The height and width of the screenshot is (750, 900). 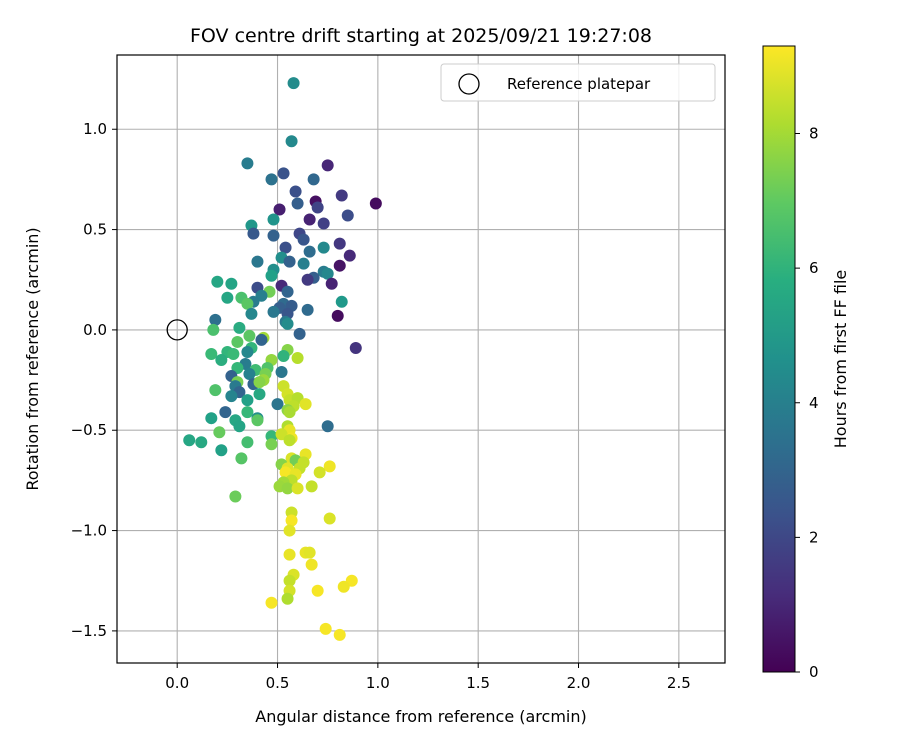 What do you see at coordinates (94, 380) in the screenshot?
I see `y-axis-ticks: 1.0 0.5 0.0 −0.5 −1.0 −1.5` at bounding box center [94, 380].